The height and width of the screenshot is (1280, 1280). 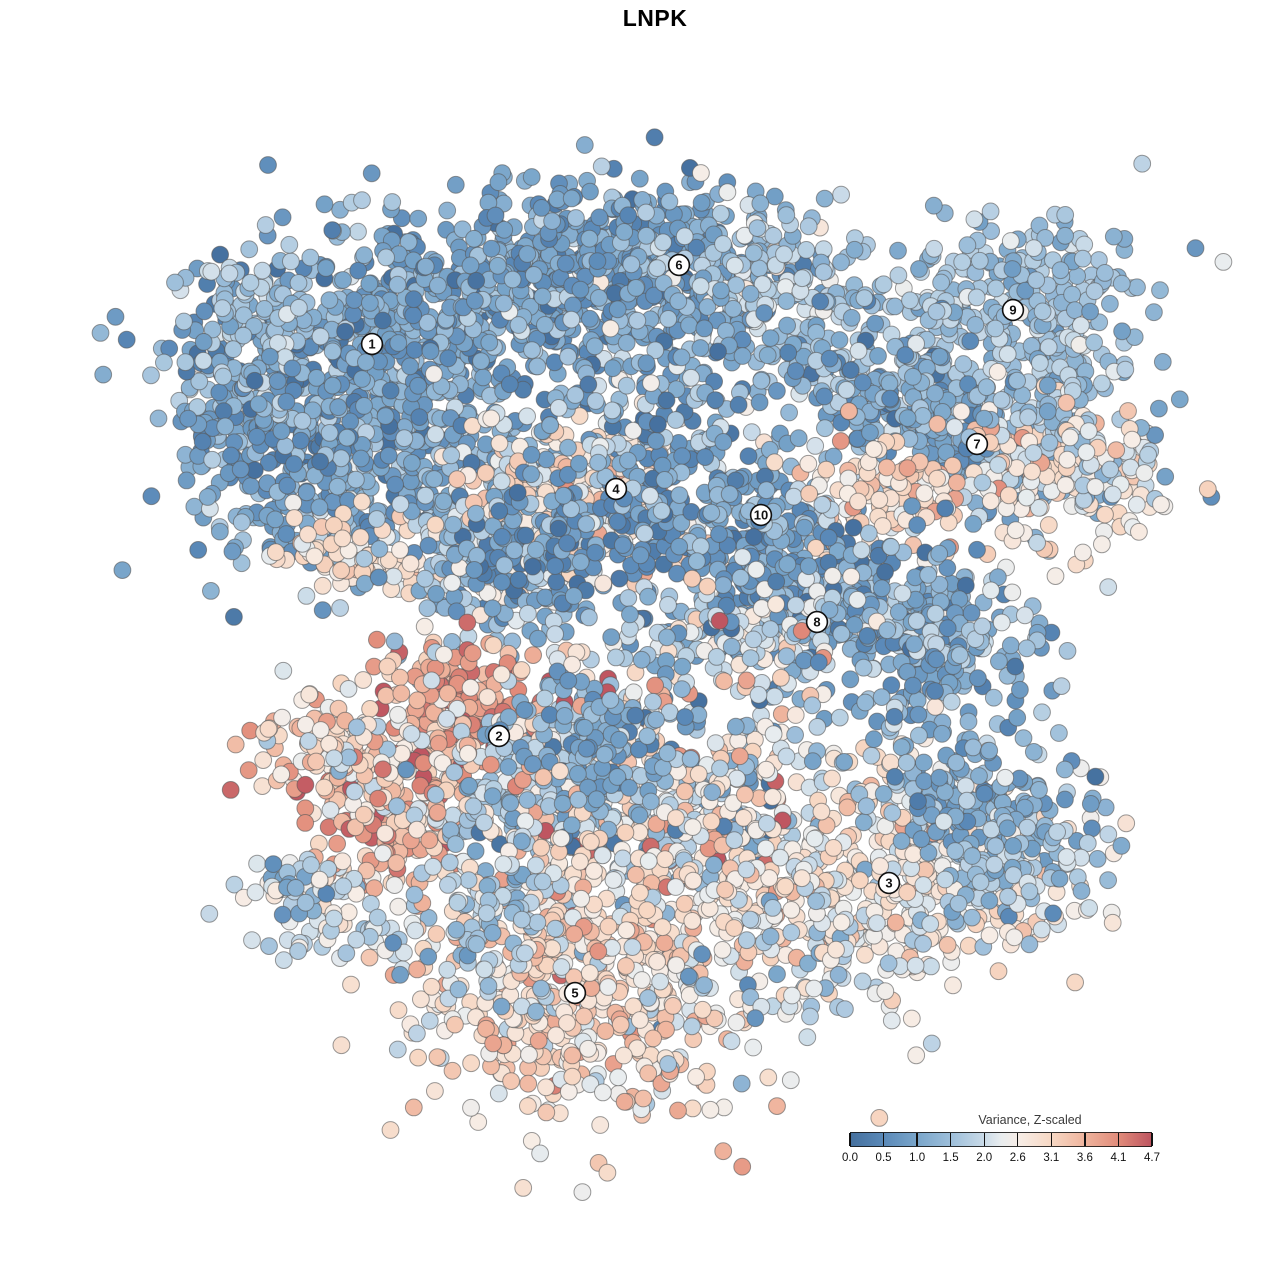 I want to click on cluster-label-8: 8, so click(x=817, y=622).